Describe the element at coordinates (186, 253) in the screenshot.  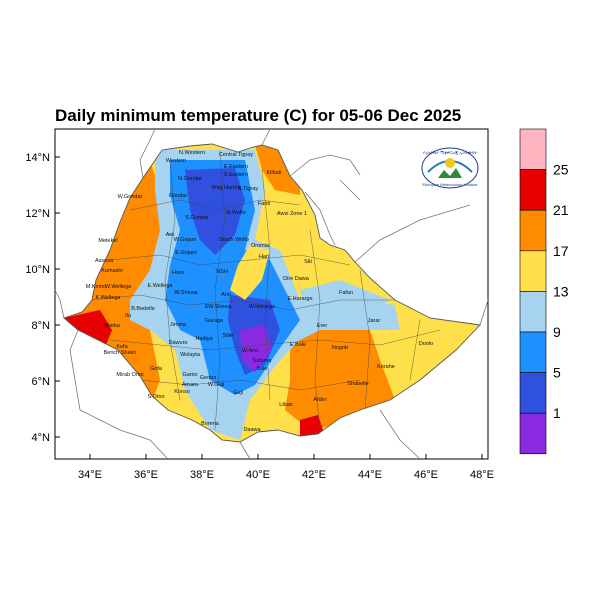
I see `region-label: E.Gojam` at that location.